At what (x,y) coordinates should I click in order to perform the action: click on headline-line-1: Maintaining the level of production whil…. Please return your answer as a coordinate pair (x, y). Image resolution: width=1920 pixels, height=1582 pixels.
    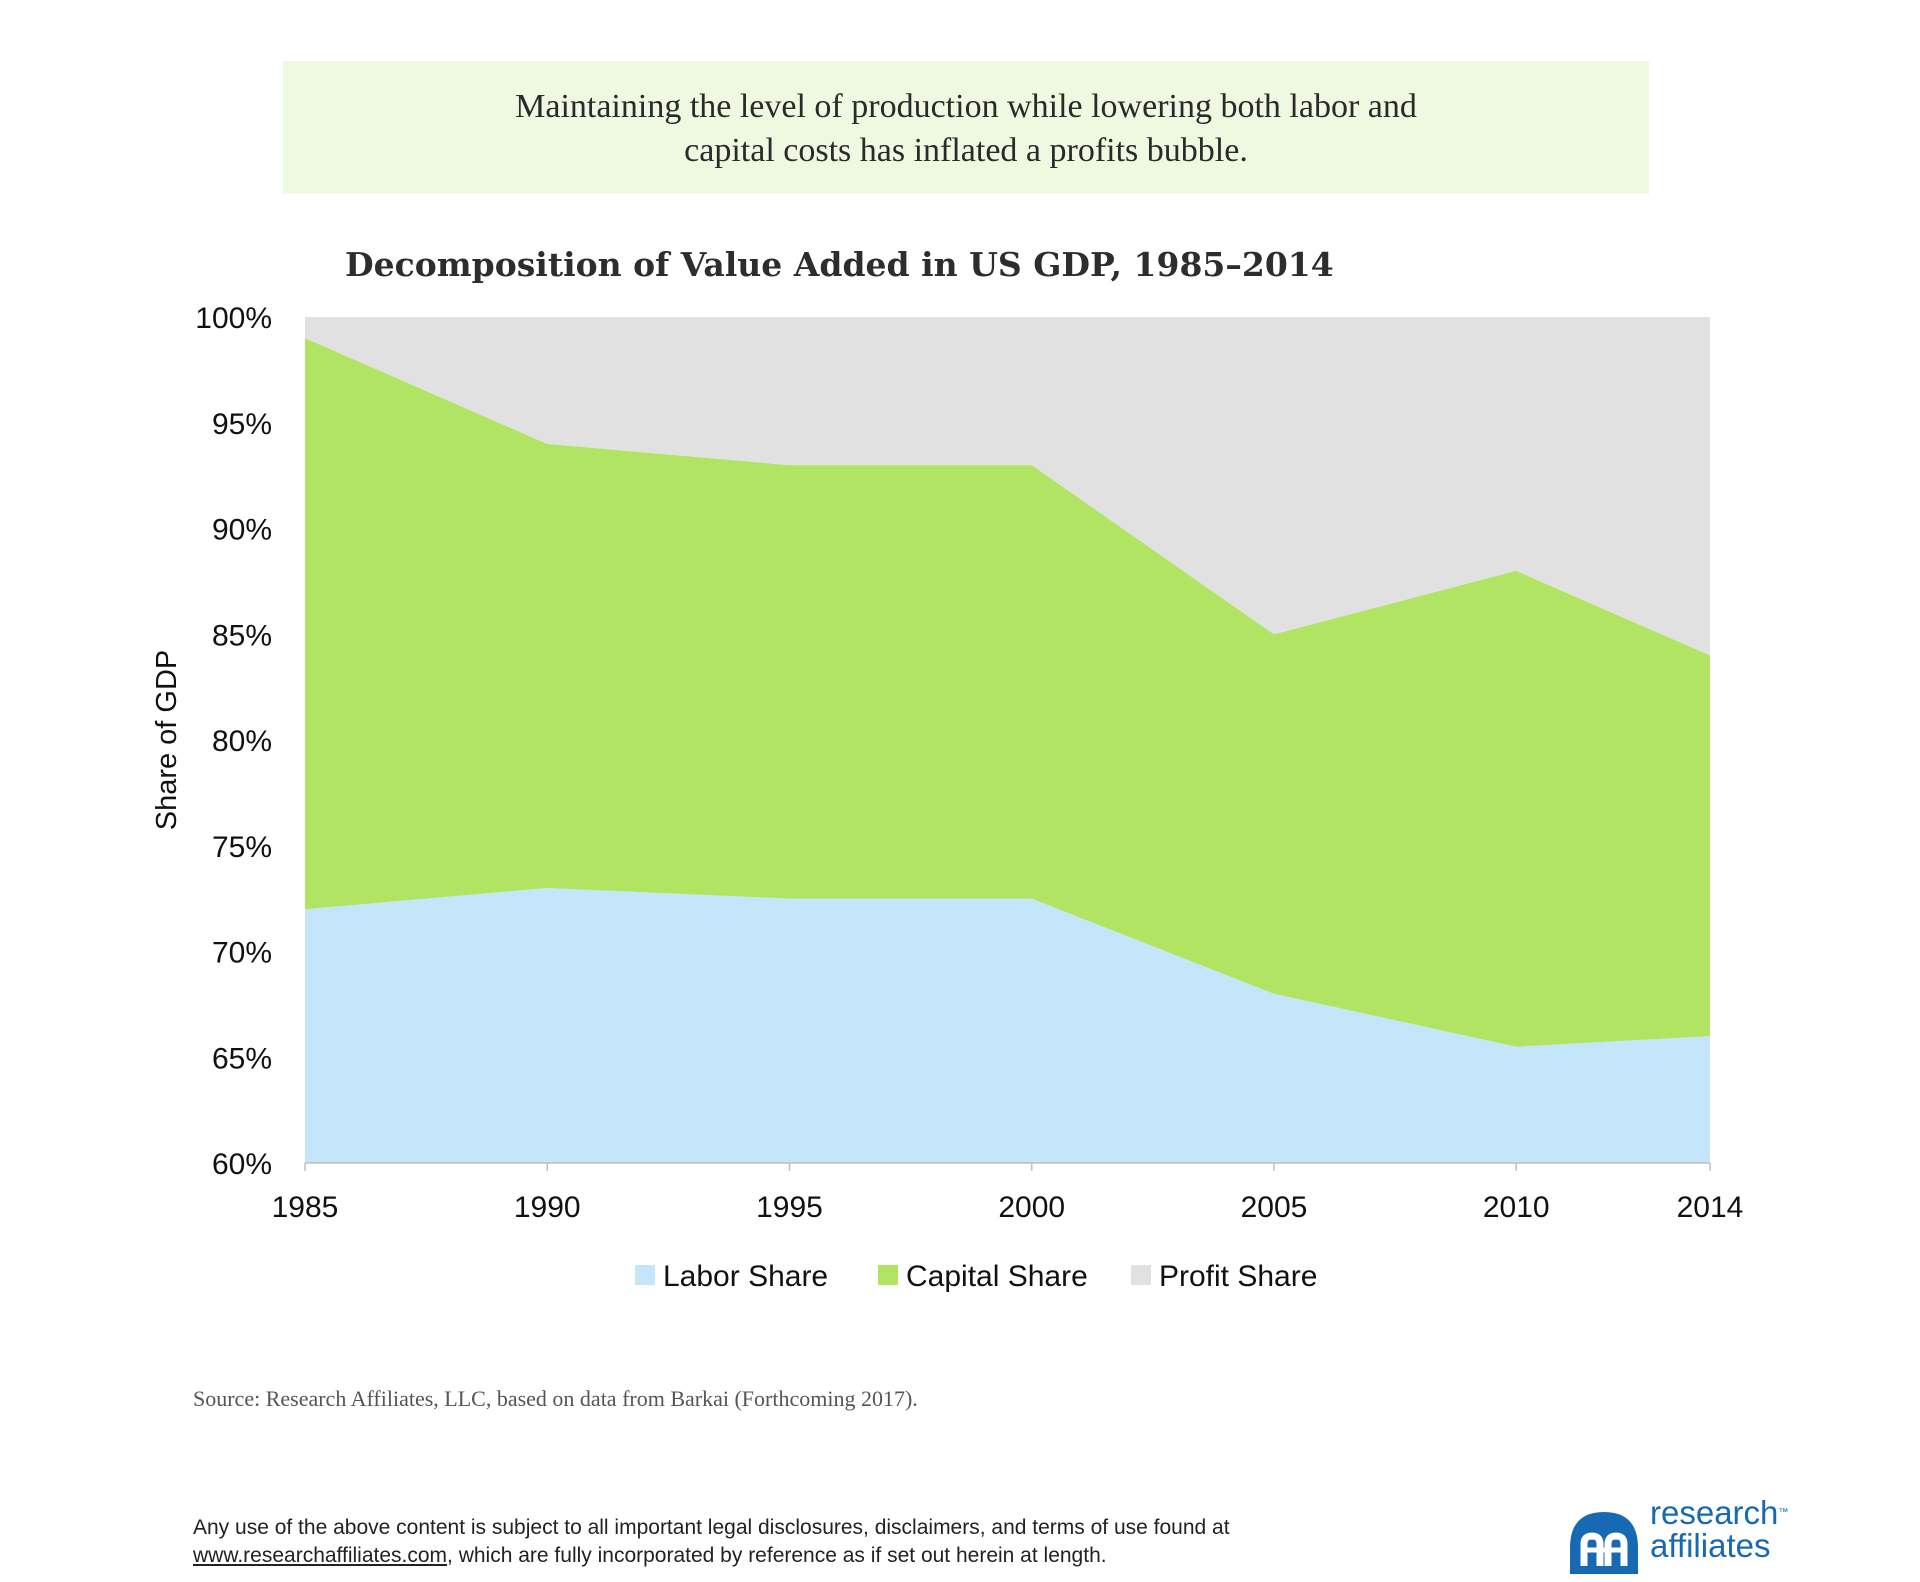
    Looking at the image, I should click on (966, 106).